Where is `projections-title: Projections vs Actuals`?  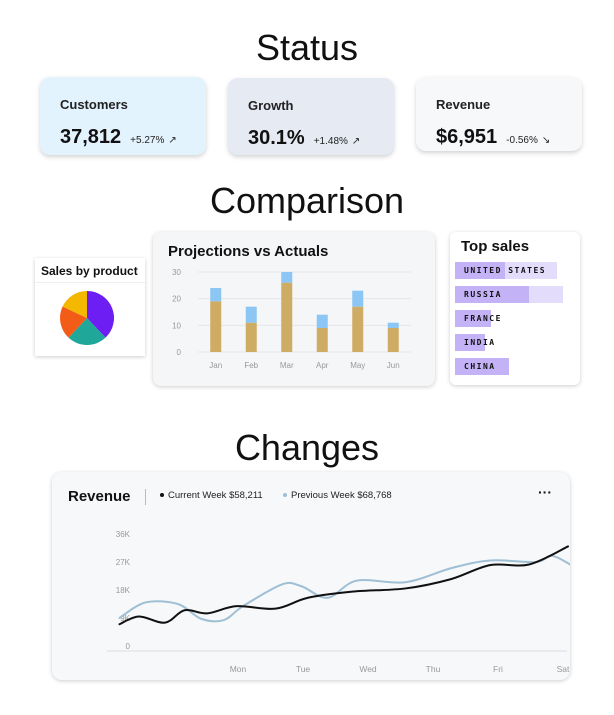
projections-title: Projections vs Actuals is located at coordinates (248, 251).